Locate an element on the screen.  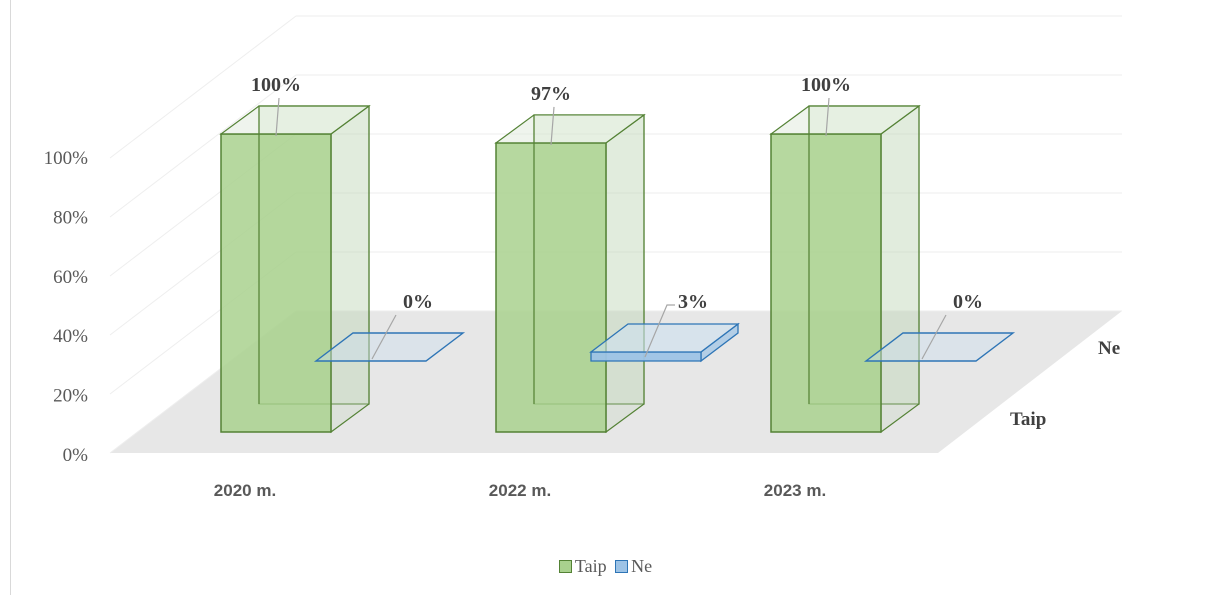
legend-item-ne: Ne is located at coordinates (633, 566).